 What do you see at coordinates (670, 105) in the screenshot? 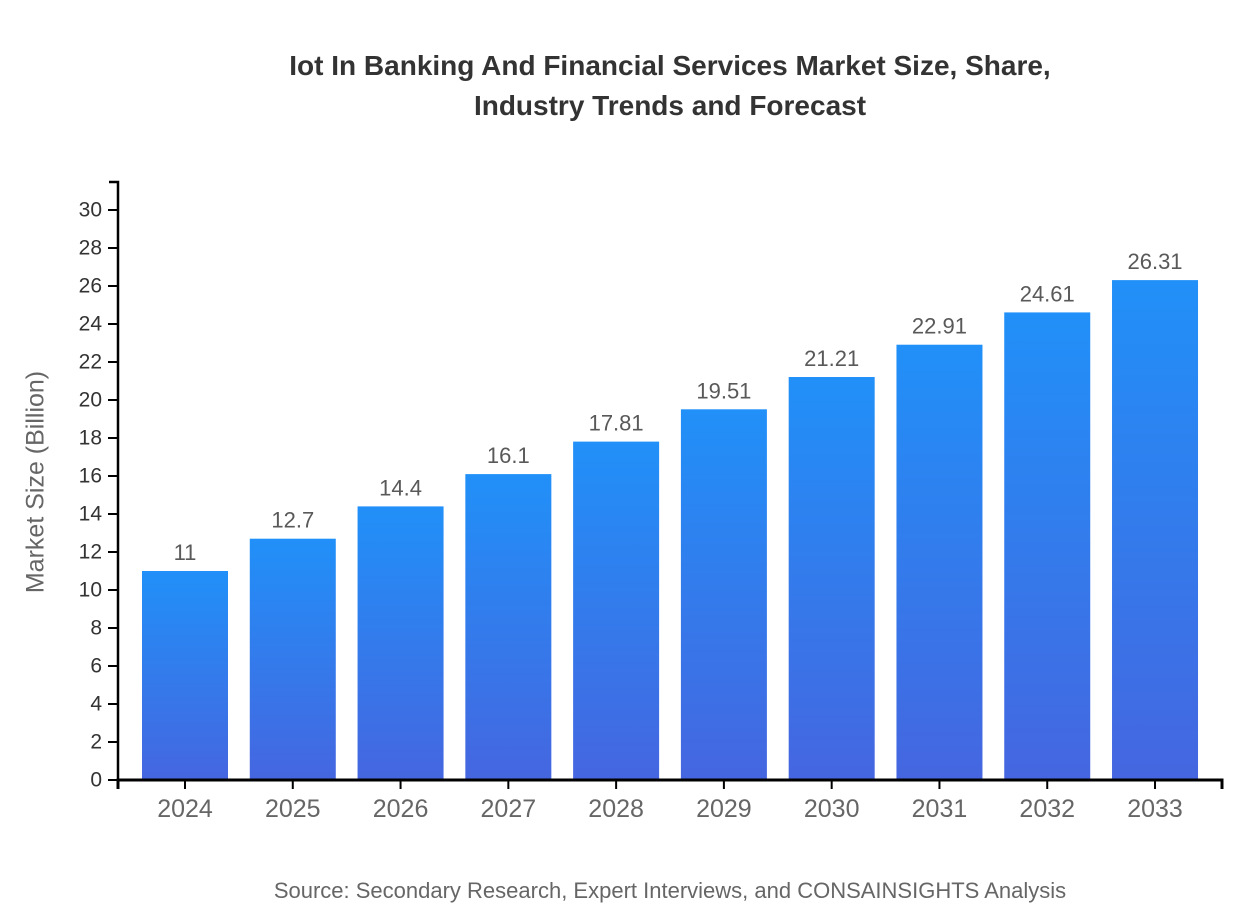
I see `page-title-line2: Industry Trends and Forecast` at bounding box center [670, 105].